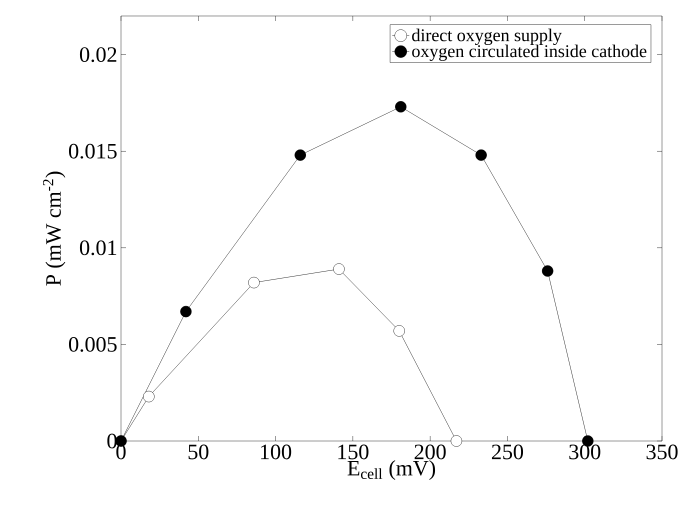 Image resolution: width=681 pixels, height=510 pixels. What do you see at coordinates (92, 151) in the screenshot?
I see `y-tick-label: 0.015` at bounding box center [92, 151].